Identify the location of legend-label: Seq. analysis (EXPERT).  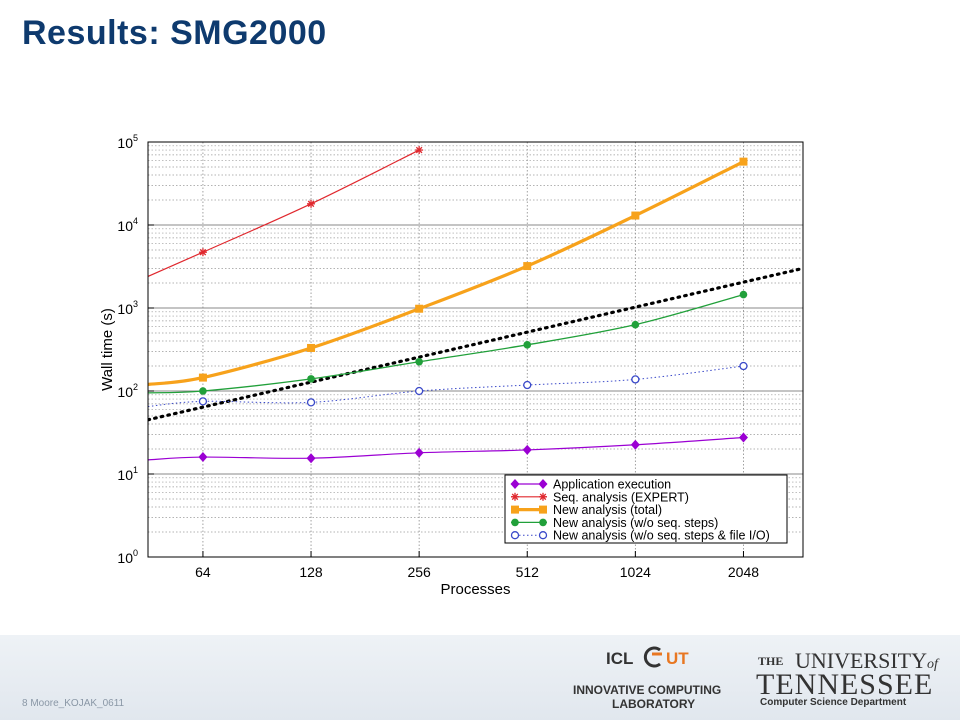
(621, 497).